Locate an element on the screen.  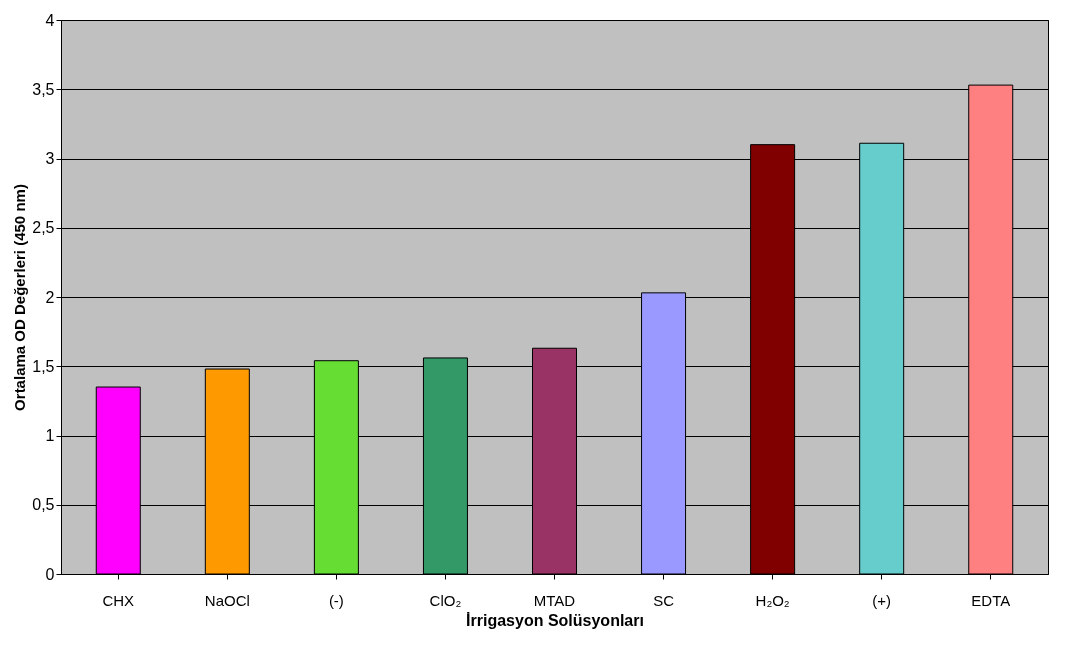
y-tick-label: 3 is located at coordinates (50, 158).